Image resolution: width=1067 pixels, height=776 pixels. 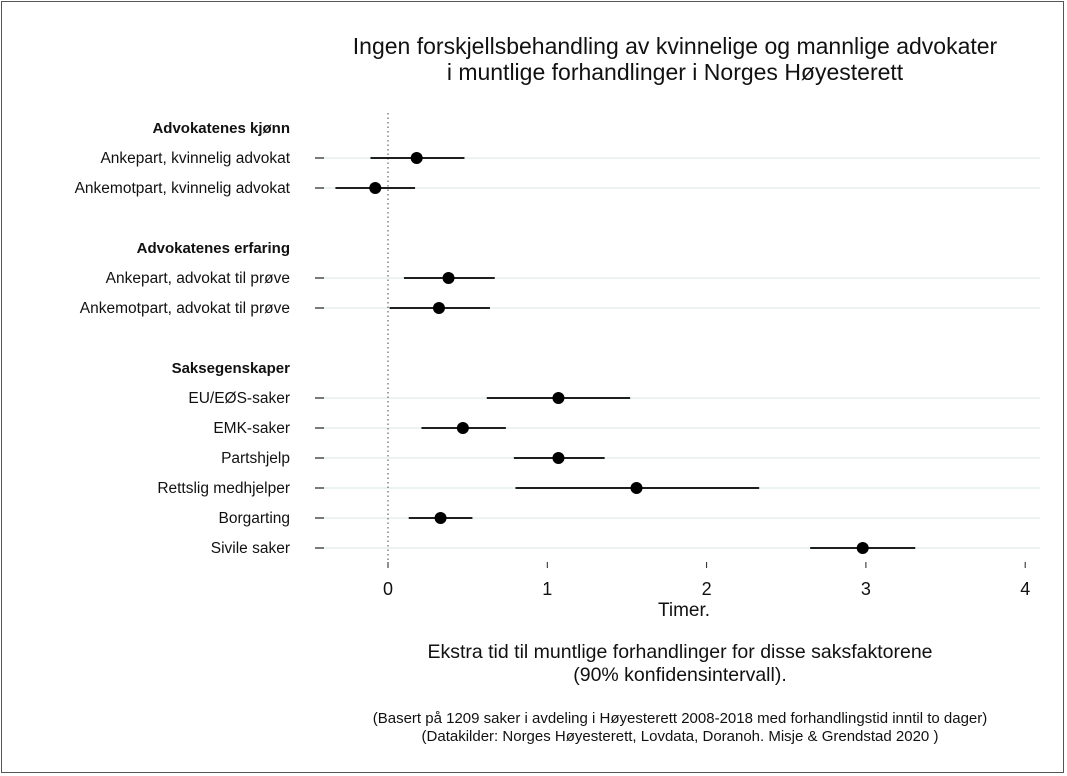 I want to click on row-label: Rettslig medhjelper, so click(x=223, y=488).